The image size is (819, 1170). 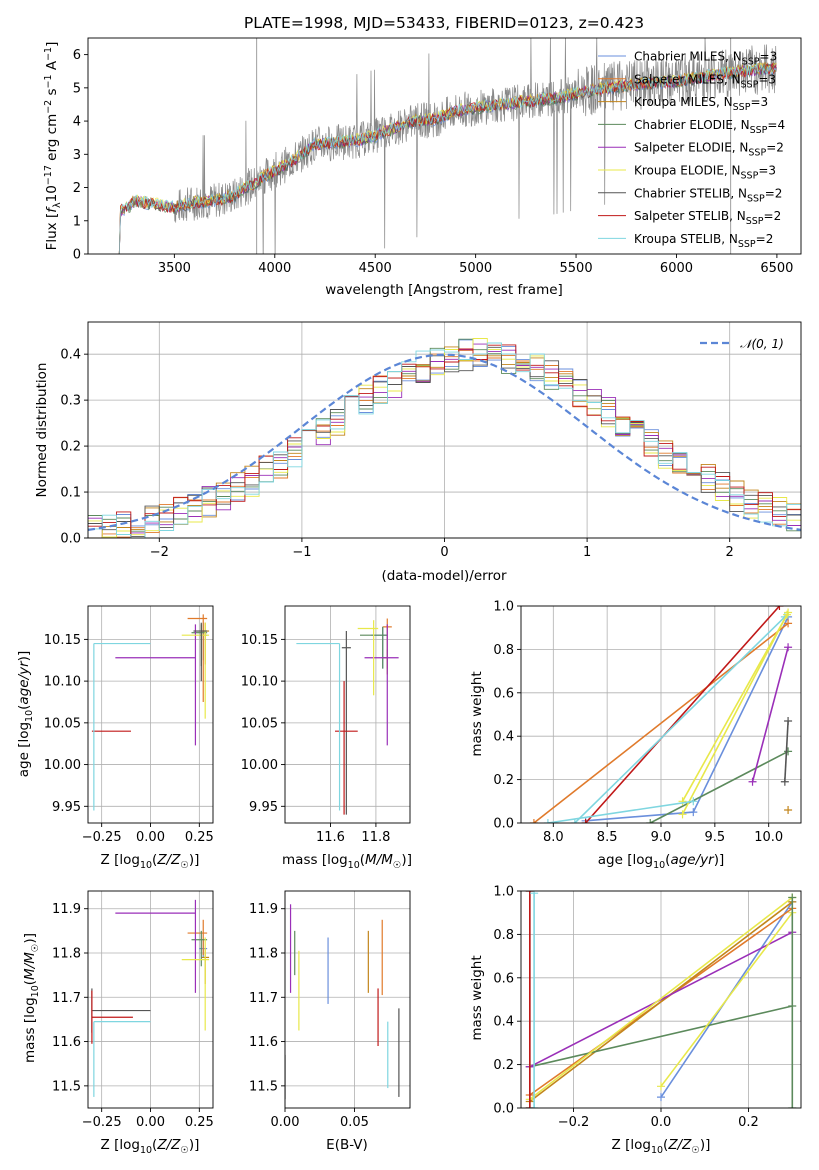 I want to click on y-tick-label: 6, so click(x=77, y=55).